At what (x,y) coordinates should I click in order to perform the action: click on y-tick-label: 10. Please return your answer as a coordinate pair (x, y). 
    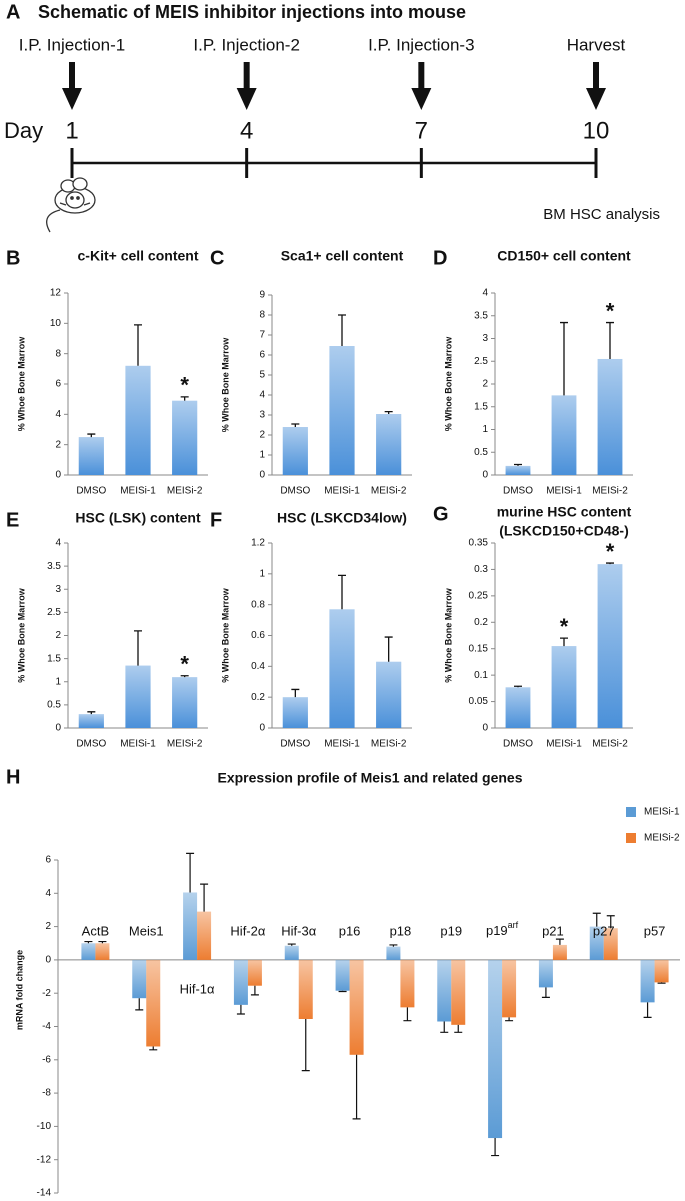
    Looking at the image, I should click on (56, 323).